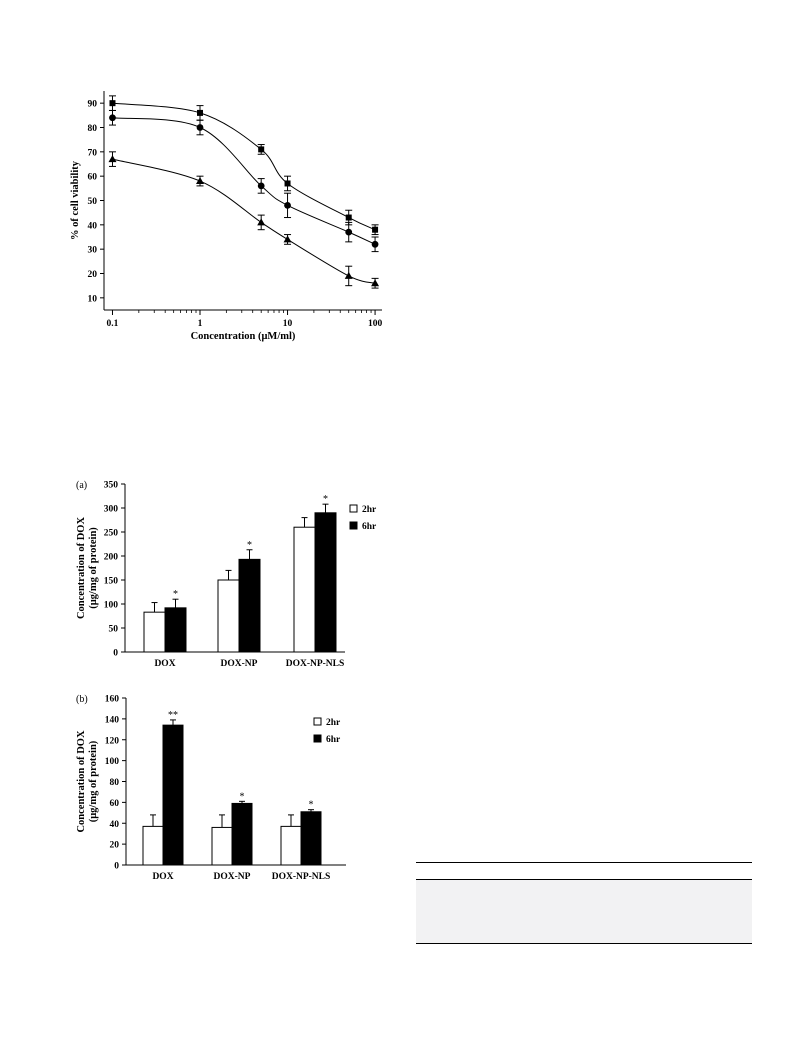  Describe the element at coordinates (93, 105) in the screenshot. I see `y-tick-label: 90` at that location.